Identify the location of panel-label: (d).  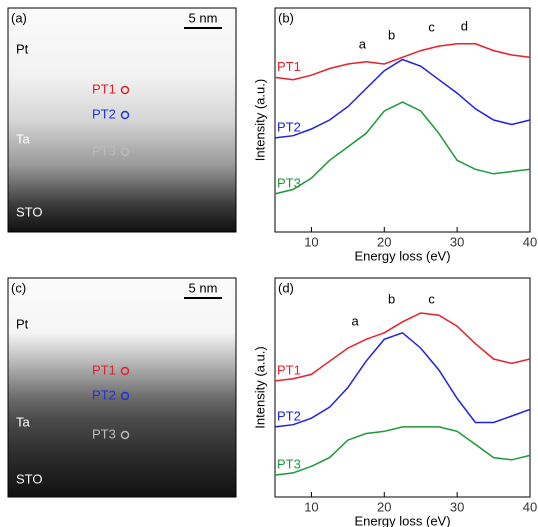
(286, 287).